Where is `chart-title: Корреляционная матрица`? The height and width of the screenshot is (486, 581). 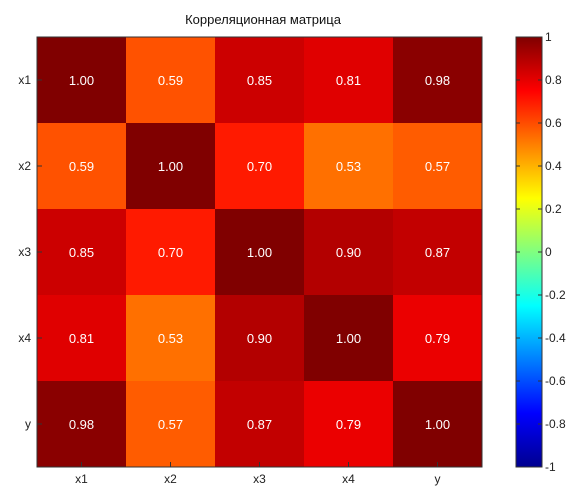 chart-title: Корреляционная матрица is located at coordinates (263, 19).